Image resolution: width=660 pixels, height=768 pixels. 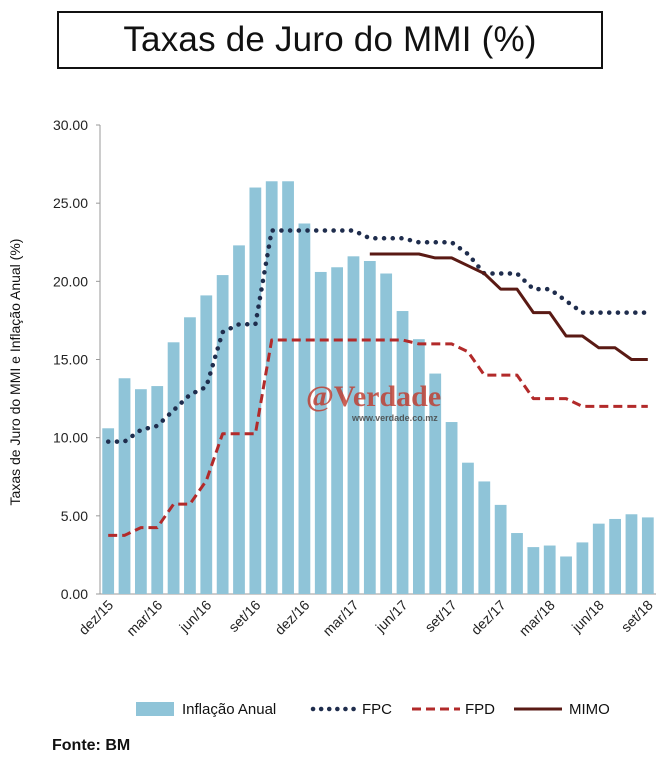 What do you see at coordinates (74, 516) in the screenshot?
I see `y-tick-label: 5.00` at bounding box center [74, 516].